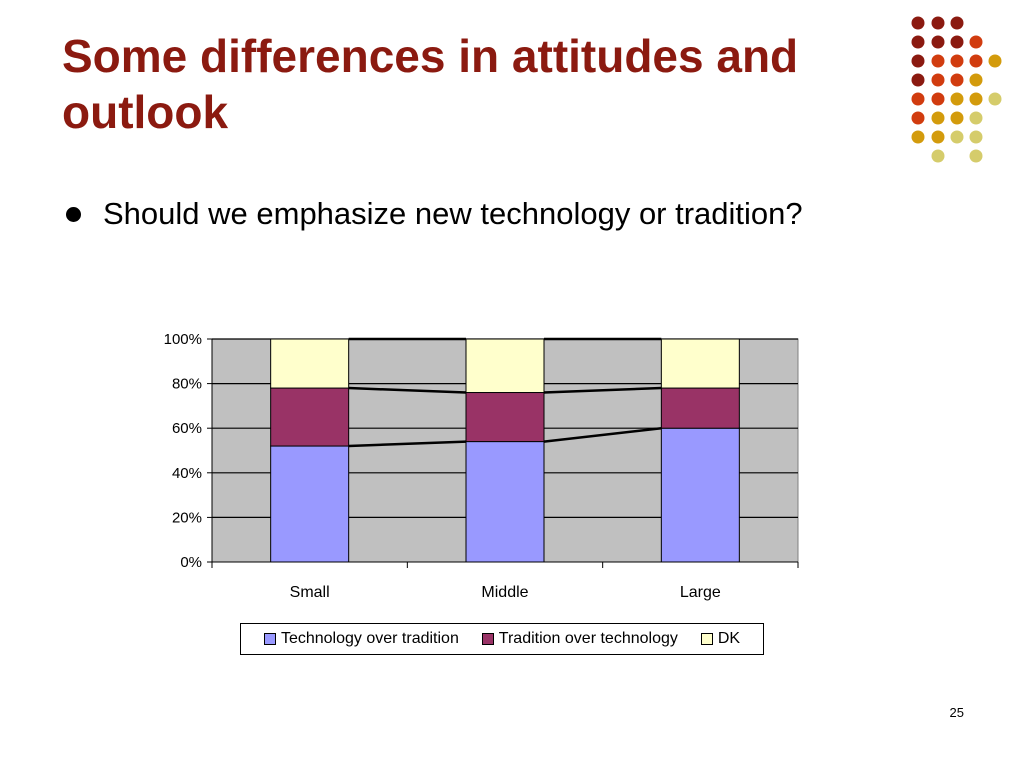  What do you see at coordinates (187, 473) in the screenshot?
I see `y-tick-label: 40%` at bounding box center [187, 473].